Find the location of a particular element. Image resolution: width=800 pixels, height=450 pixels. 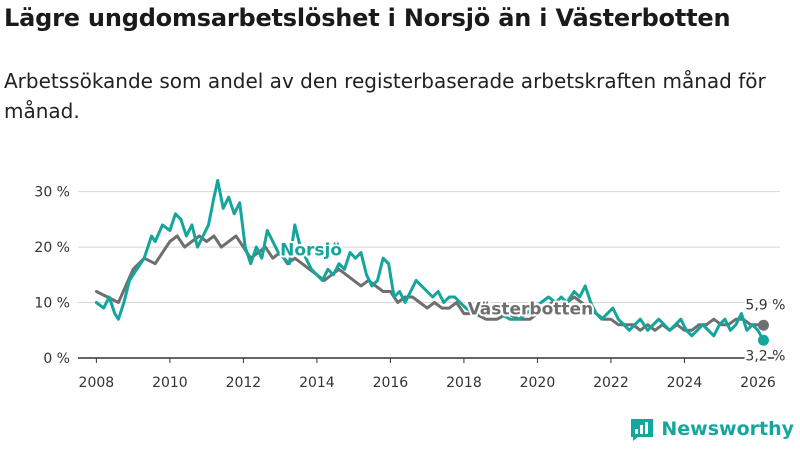

x-tick-label: 2024 is located at coordinates (685, 383).